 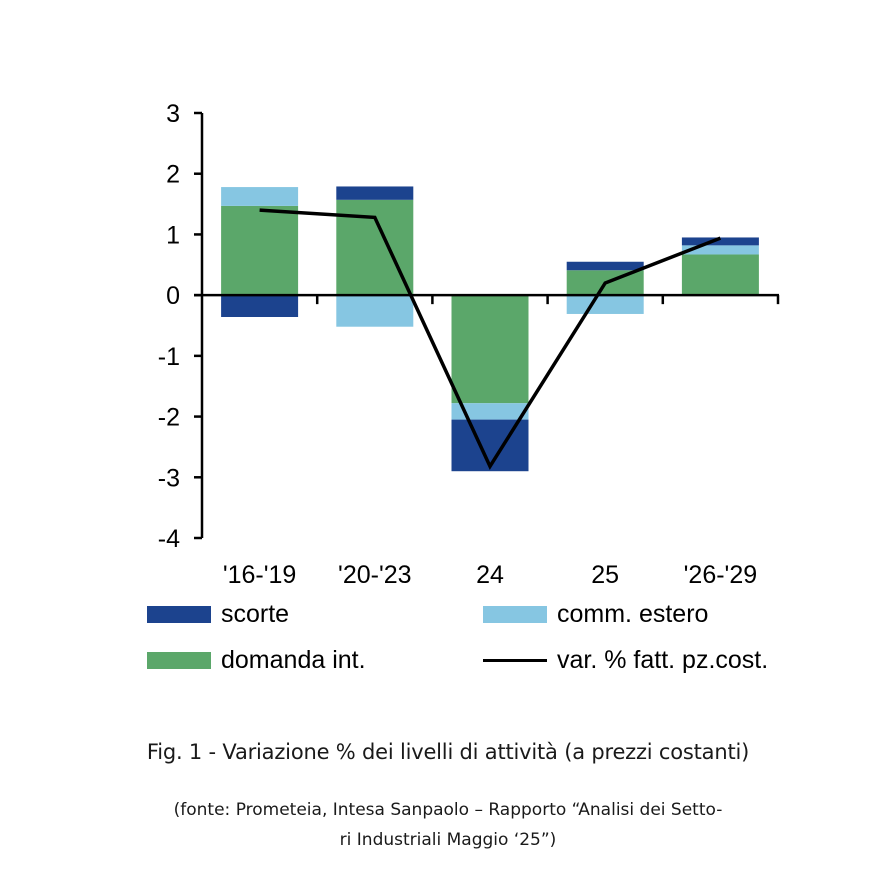 I want to click on legend-label: domanda int., so click(x=293, y=660).